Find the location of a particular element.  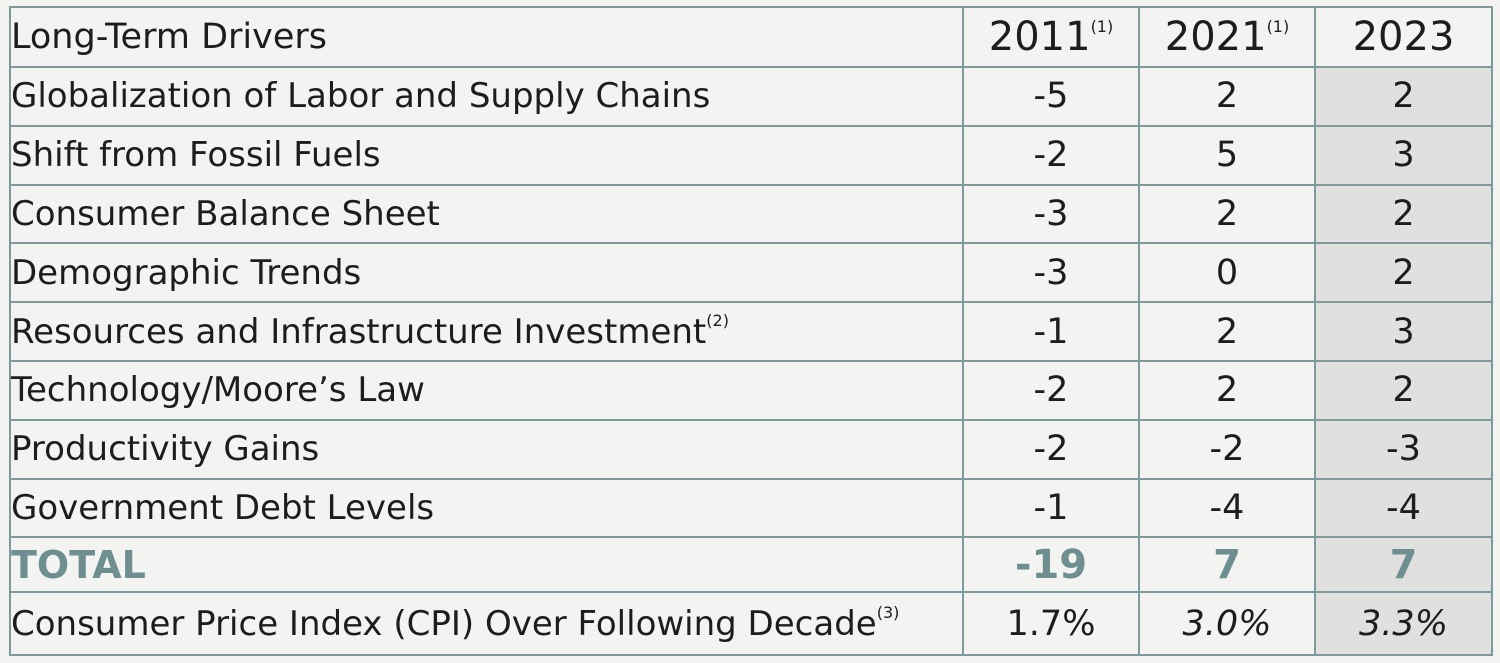

total-row: TOTAL -19 7 7 is located at coordinates (751, 565).